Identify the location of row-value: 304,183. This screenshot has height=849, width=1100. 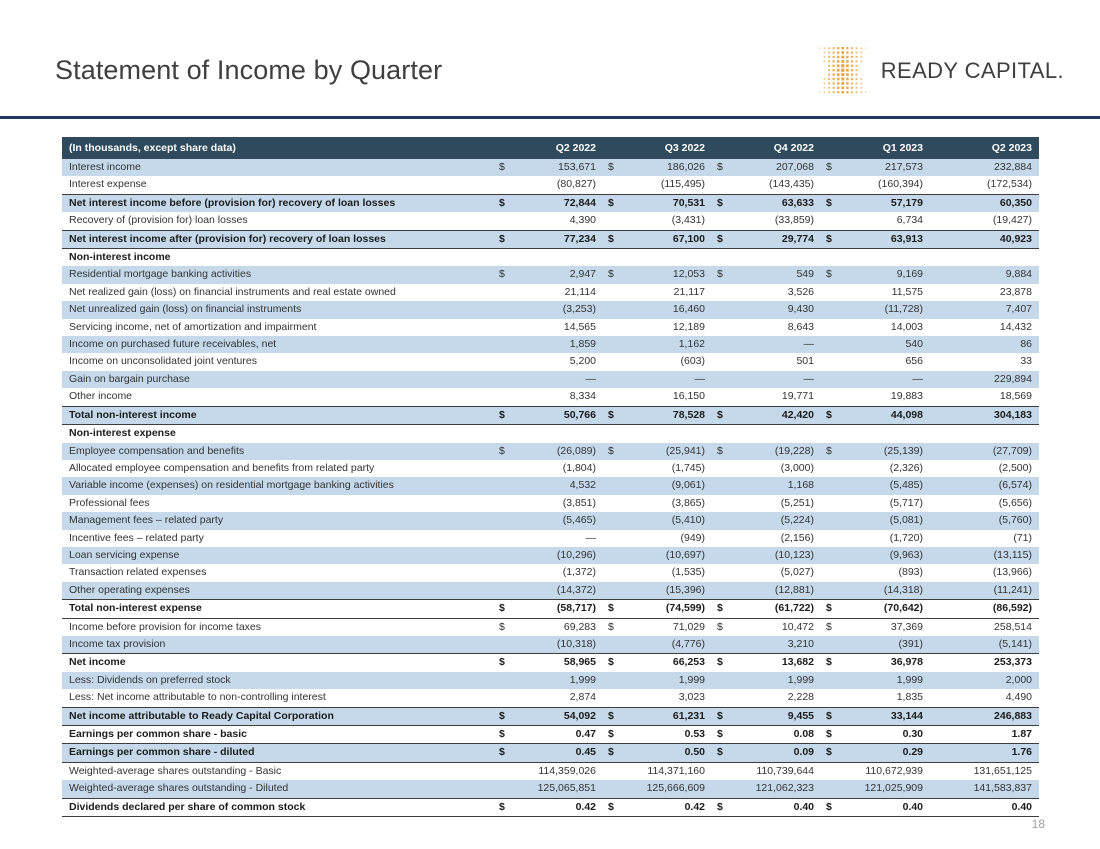
(995, 415).